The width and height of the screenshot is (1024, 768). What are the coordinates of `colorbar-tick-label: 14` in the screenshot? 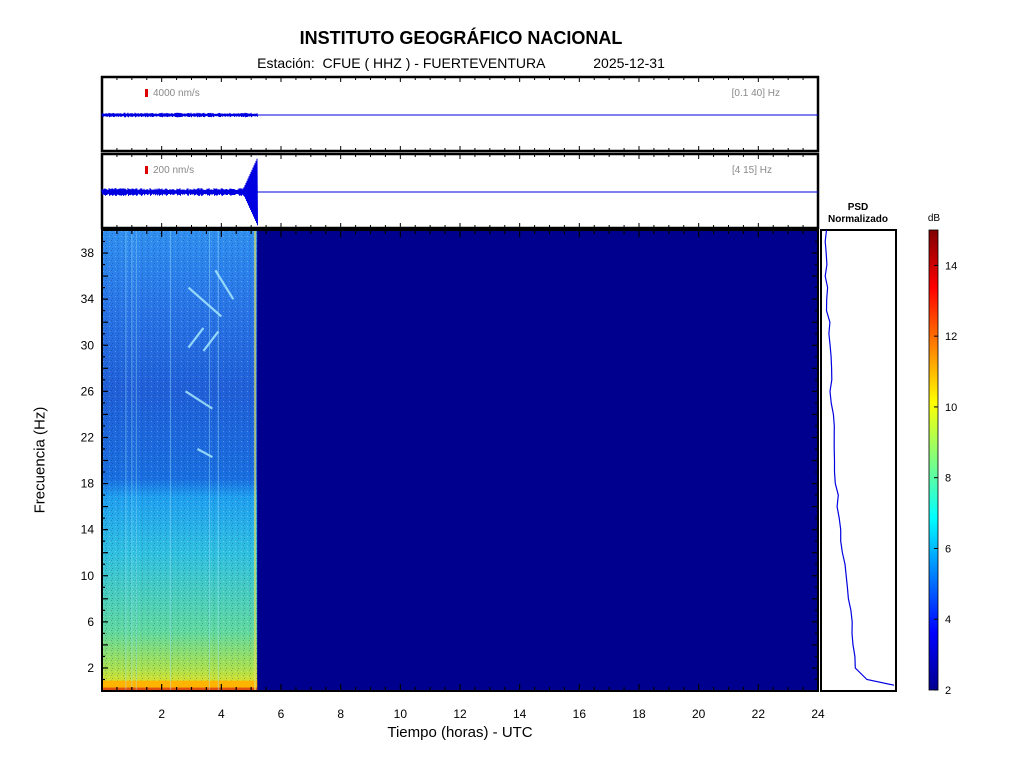 It's located at (951, 266).